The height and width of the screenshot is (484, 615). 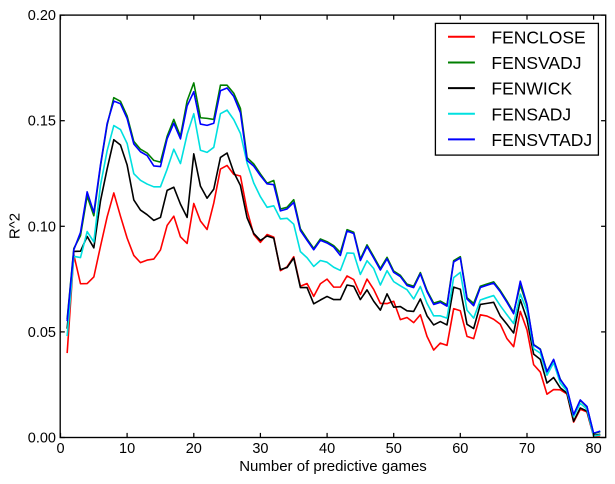 I want to click on svg-text: R^2, so click(x=15, y=226).